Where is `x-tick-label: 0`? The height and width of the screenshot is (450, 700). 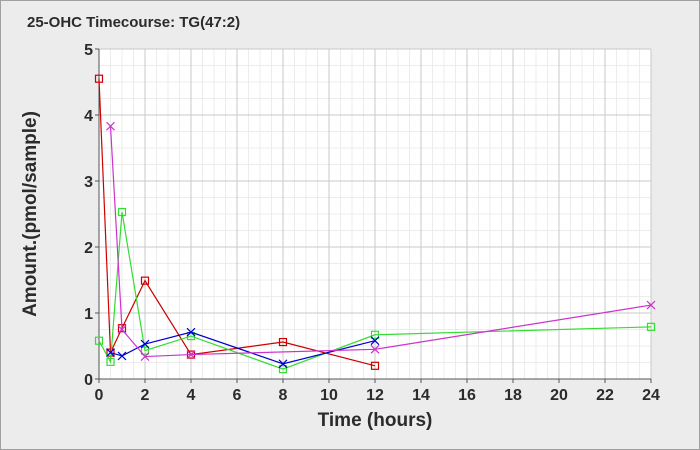 x-tick-label: 0 is located at coordinates (99, 395).